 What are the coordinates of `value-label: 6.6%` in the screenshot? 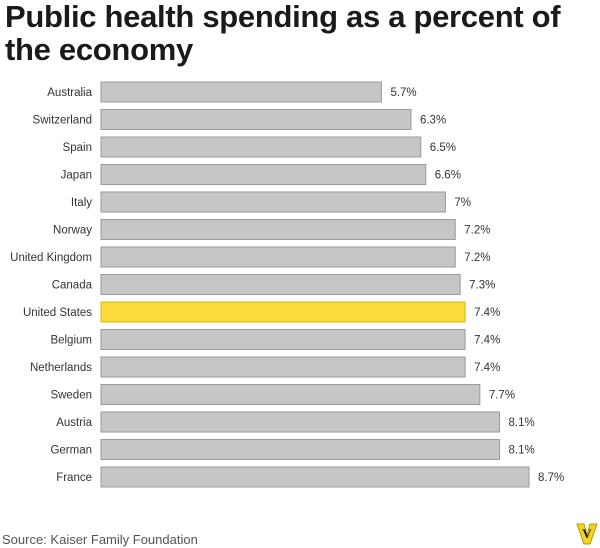 It's located at (448, 176).